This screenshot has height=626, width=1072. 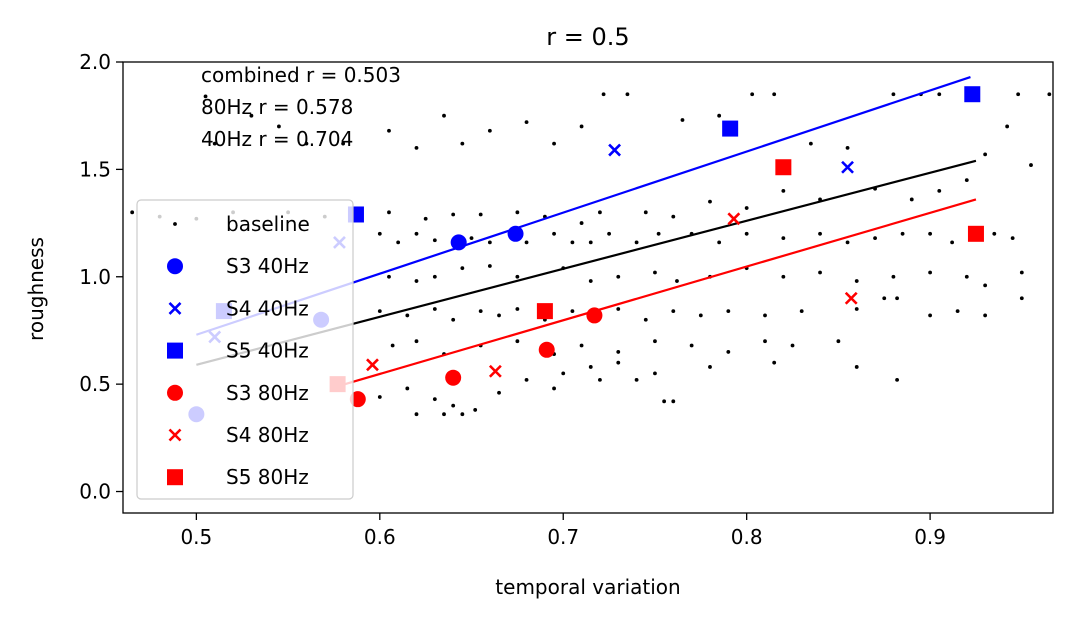 I want to click on legend-label-s3-40hz: S3 40Hz, so click(x=267, y=266).